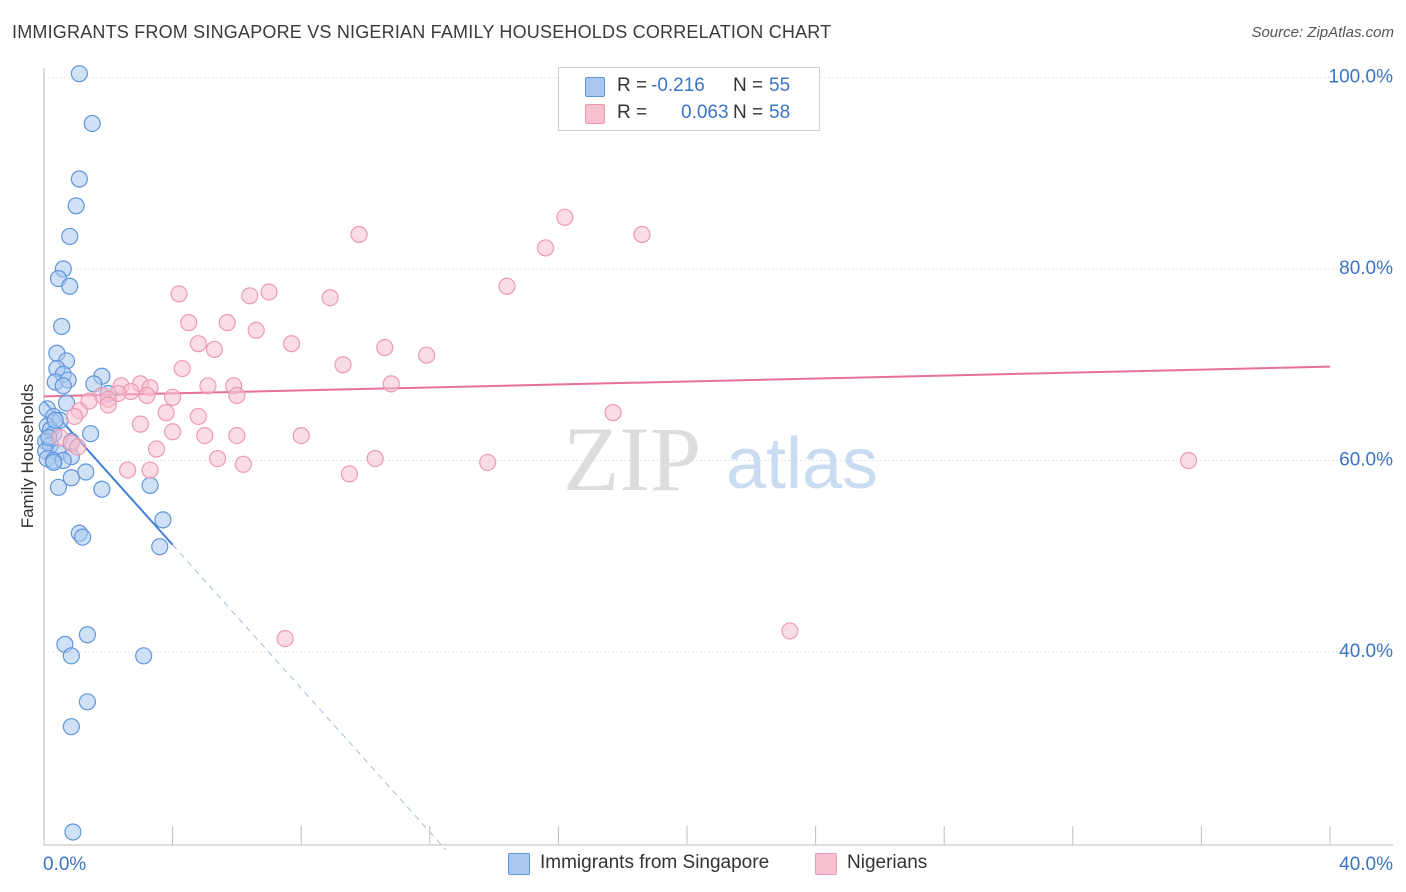 This screenshot has width=1406, height=892. I want to click on watermark-zip: ZIP, so click(632, 459).